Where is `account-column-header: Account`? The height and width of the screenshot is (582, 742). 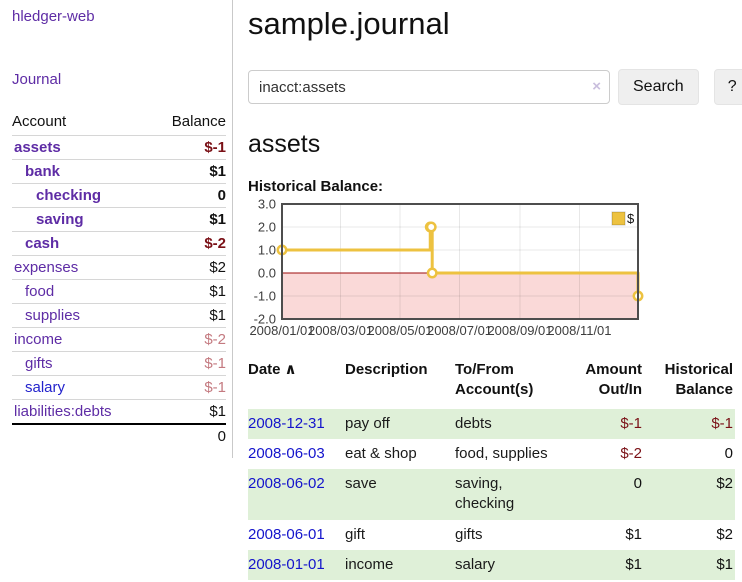
account-column-header: Account is located at coordinates (39, 121).